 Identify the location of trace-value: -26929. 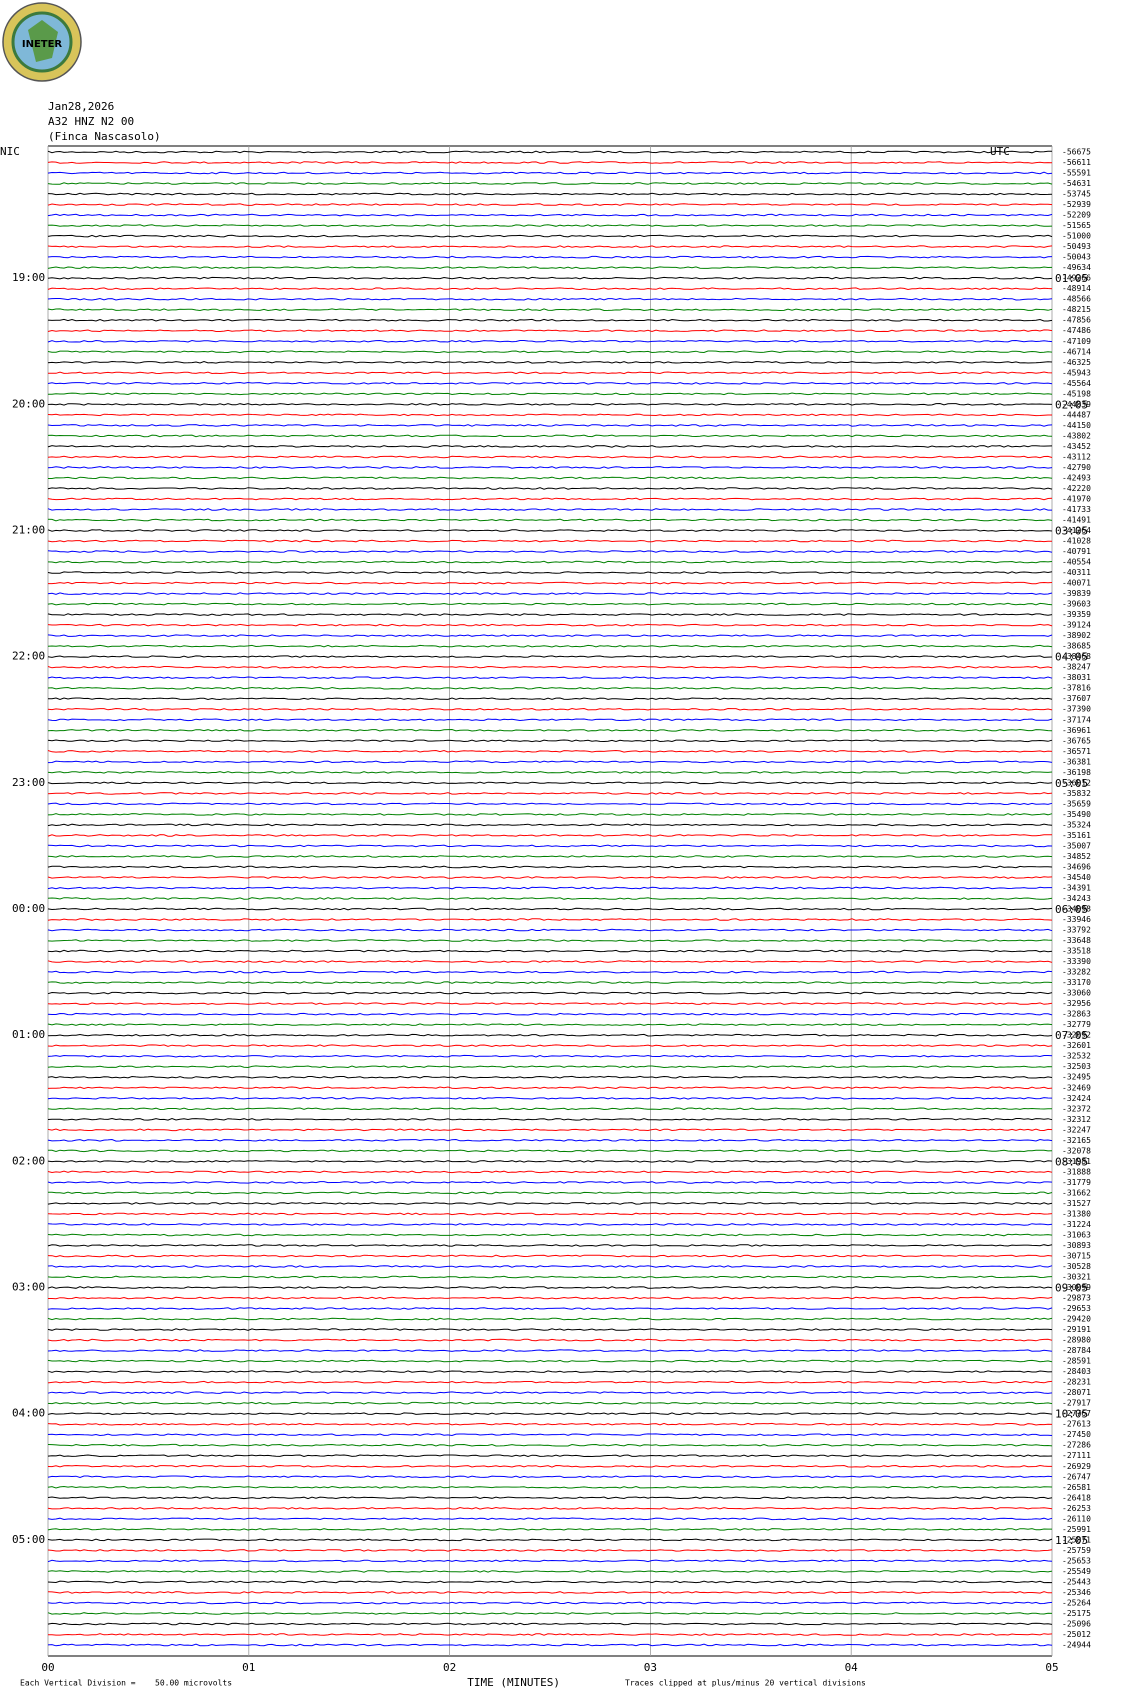
(1076, 1466).